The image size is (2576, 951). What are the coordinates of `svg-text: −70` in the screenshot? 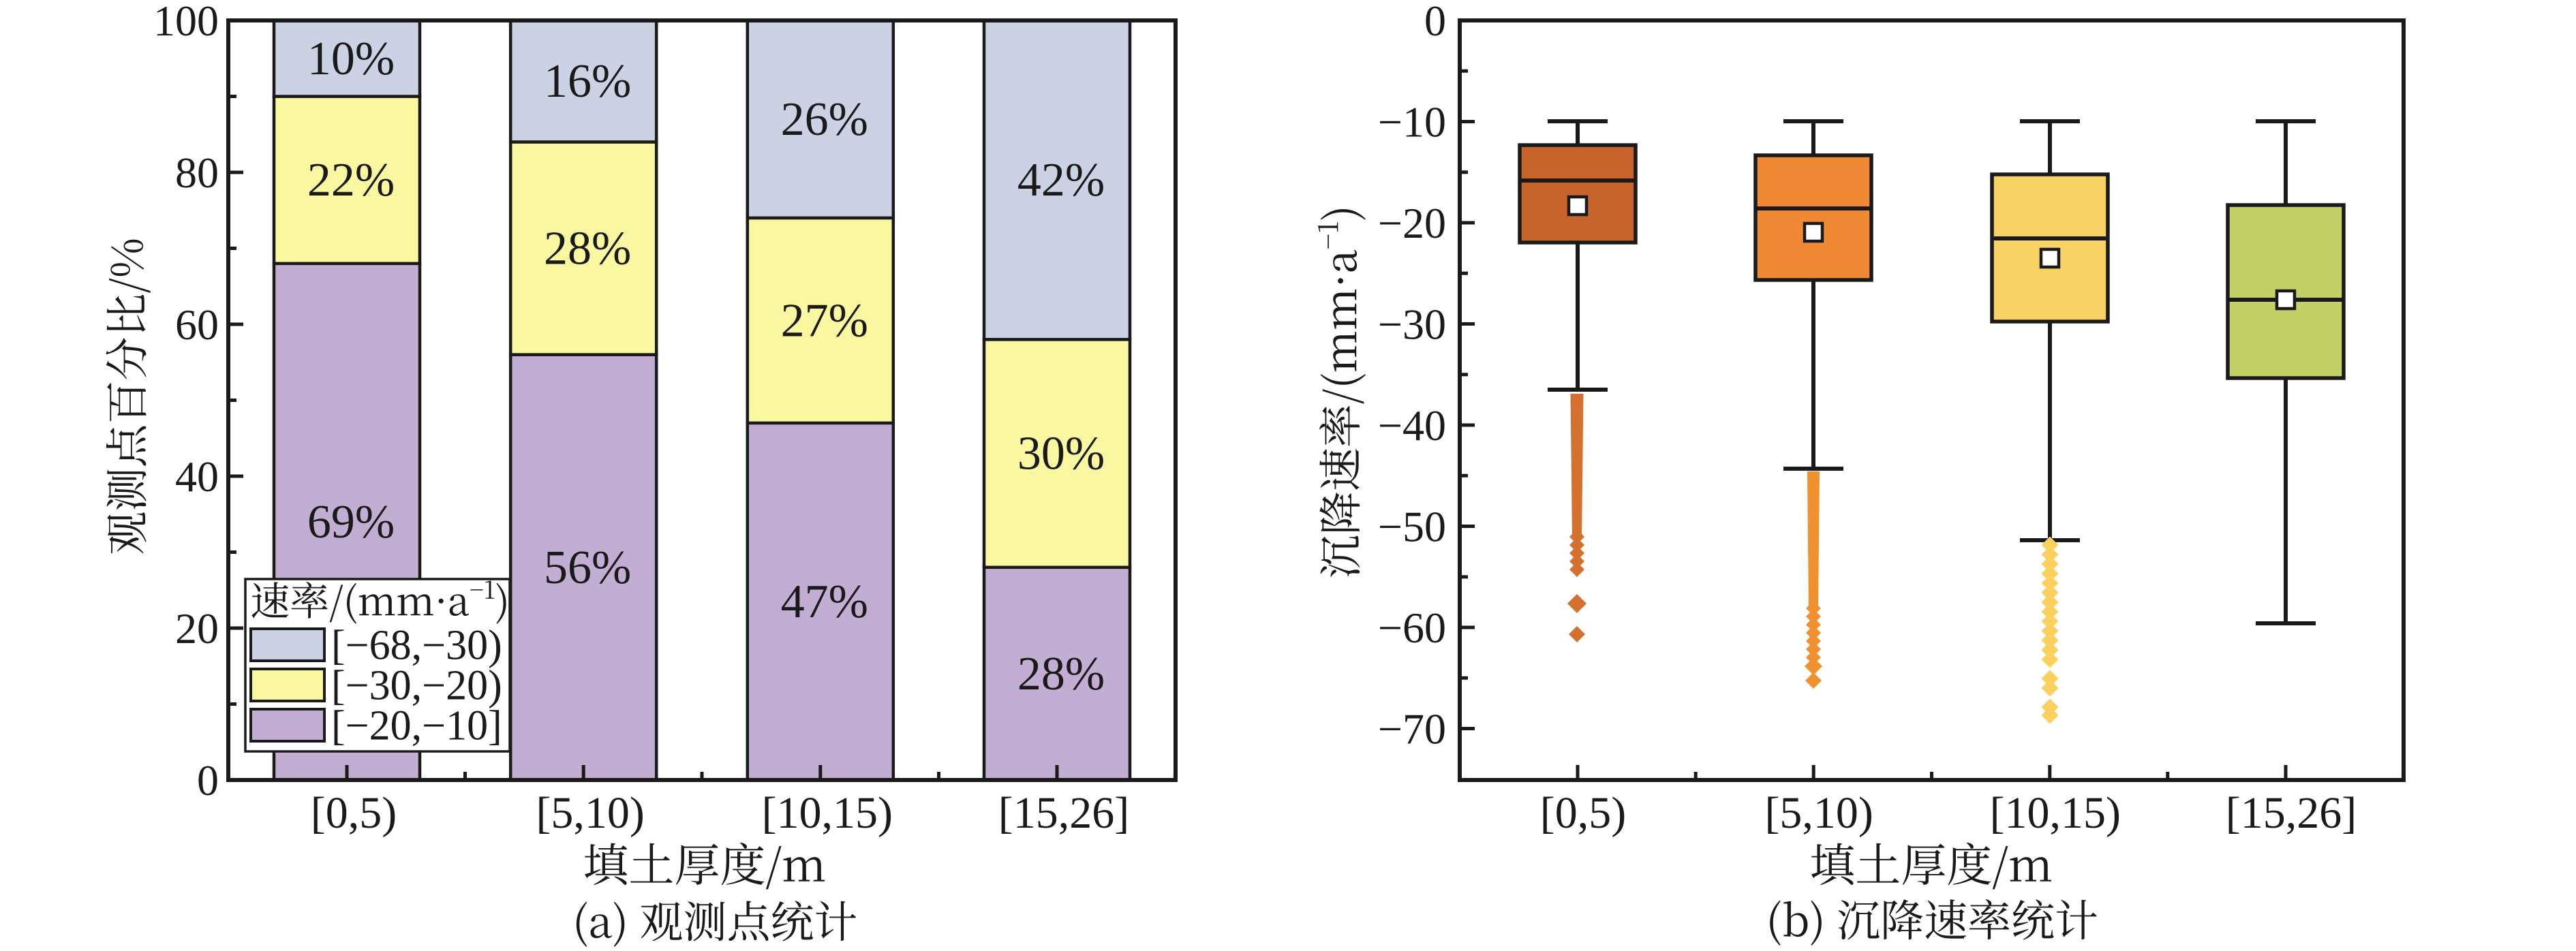 It's located at (1412, 729).